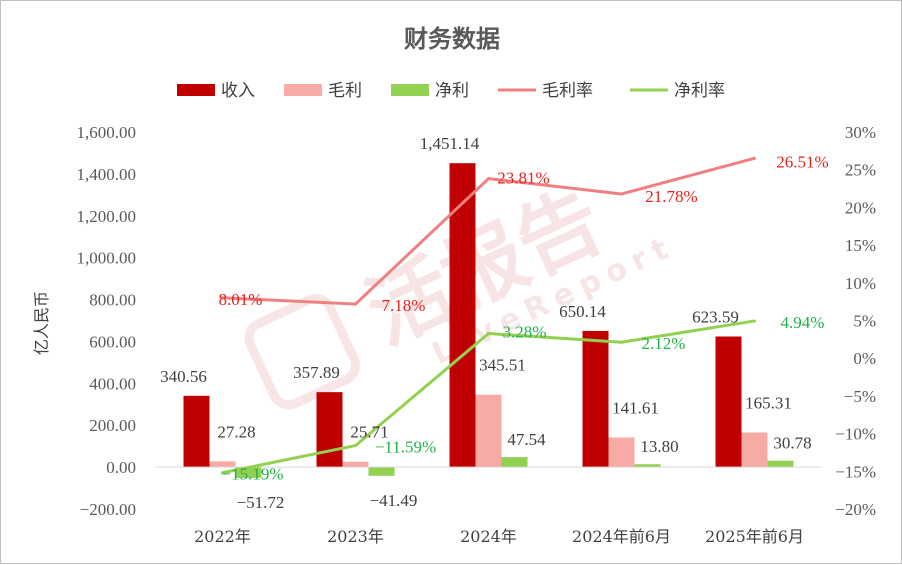 The height and width of the screenshot is (565, 902). I want to click on line-data-label: 4.94%, so click(803, 322).